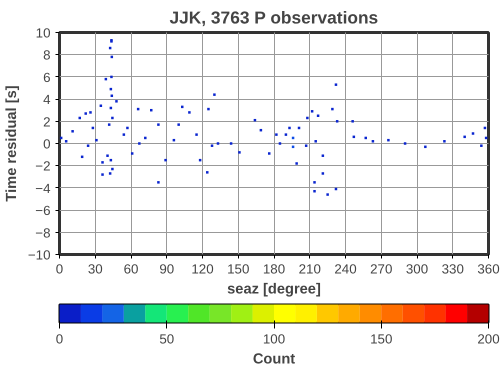  What do you see at coordinates (309, 269) in the screenshot?
I see `x-tick-label: 210` at bounding box center [309, 269].